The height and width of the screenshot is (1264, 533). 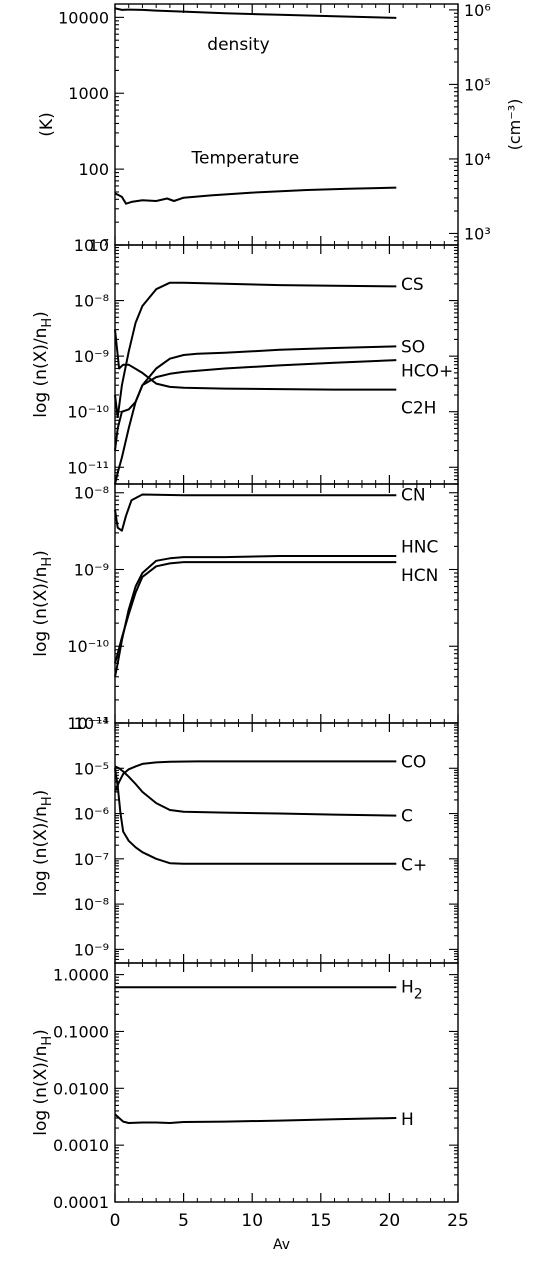 What do you see at coordinates (255, 776) in the screenshot?
I see `series-line-co` at bounding box center [255, 776].